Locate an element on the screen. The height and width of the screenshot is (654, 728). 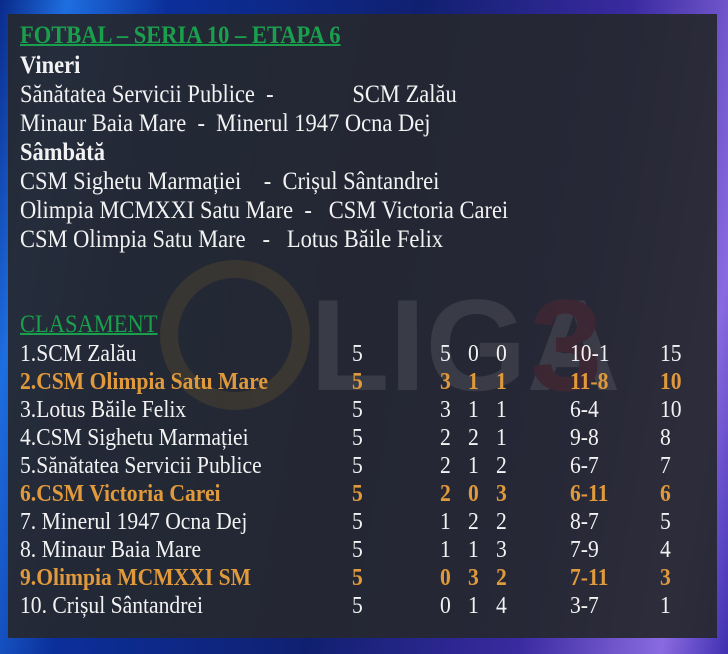
cell-pts: 8 is located at coordinates (665, 438).